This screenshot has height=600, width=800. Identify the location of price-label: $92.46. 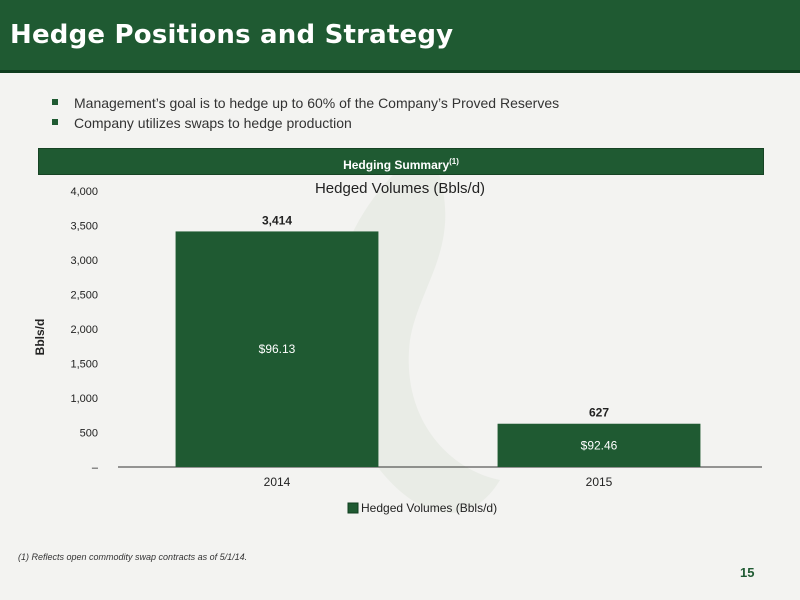
(599, 445).